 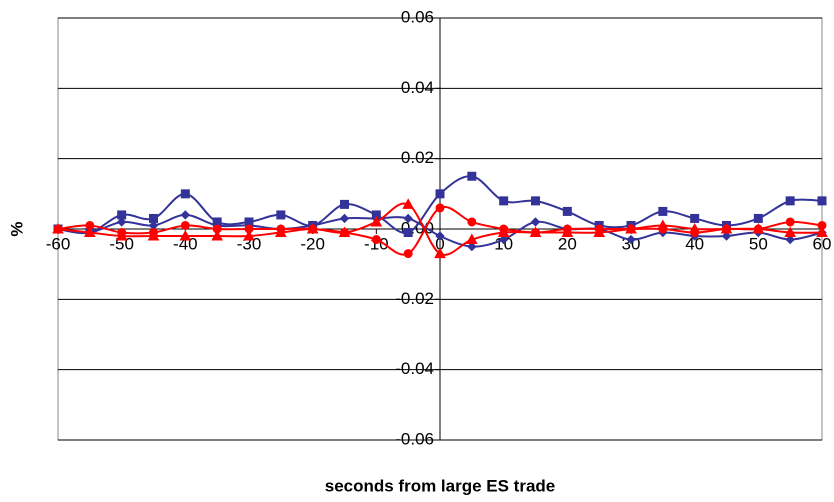 I want to click on x-tick-label: -20, so click(x=312, y=243).